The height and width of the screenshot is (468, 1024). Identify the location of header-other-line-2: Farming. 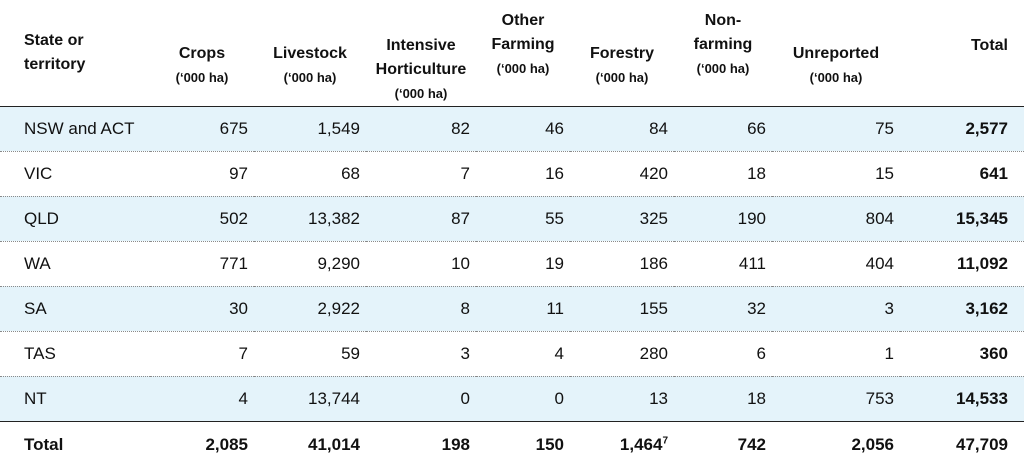
(523, 45).